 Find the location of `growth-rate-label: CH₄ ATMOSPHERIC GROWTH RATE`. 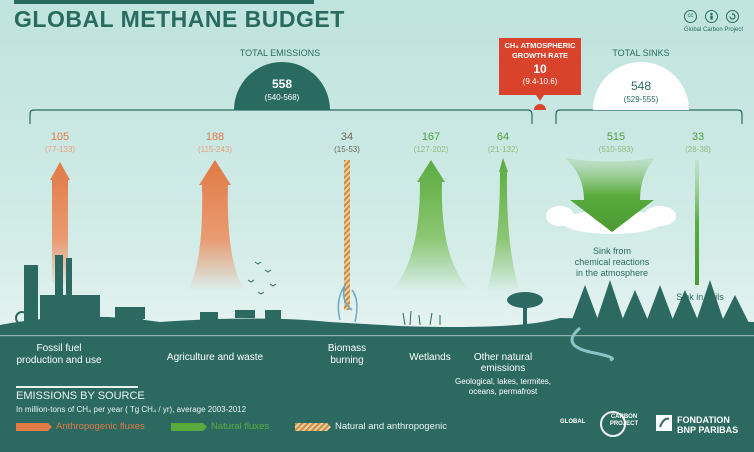

growth-rate-label: CH₄ ATMOSPHERIC GROWTH RATE is located at coordinates (540, 50).